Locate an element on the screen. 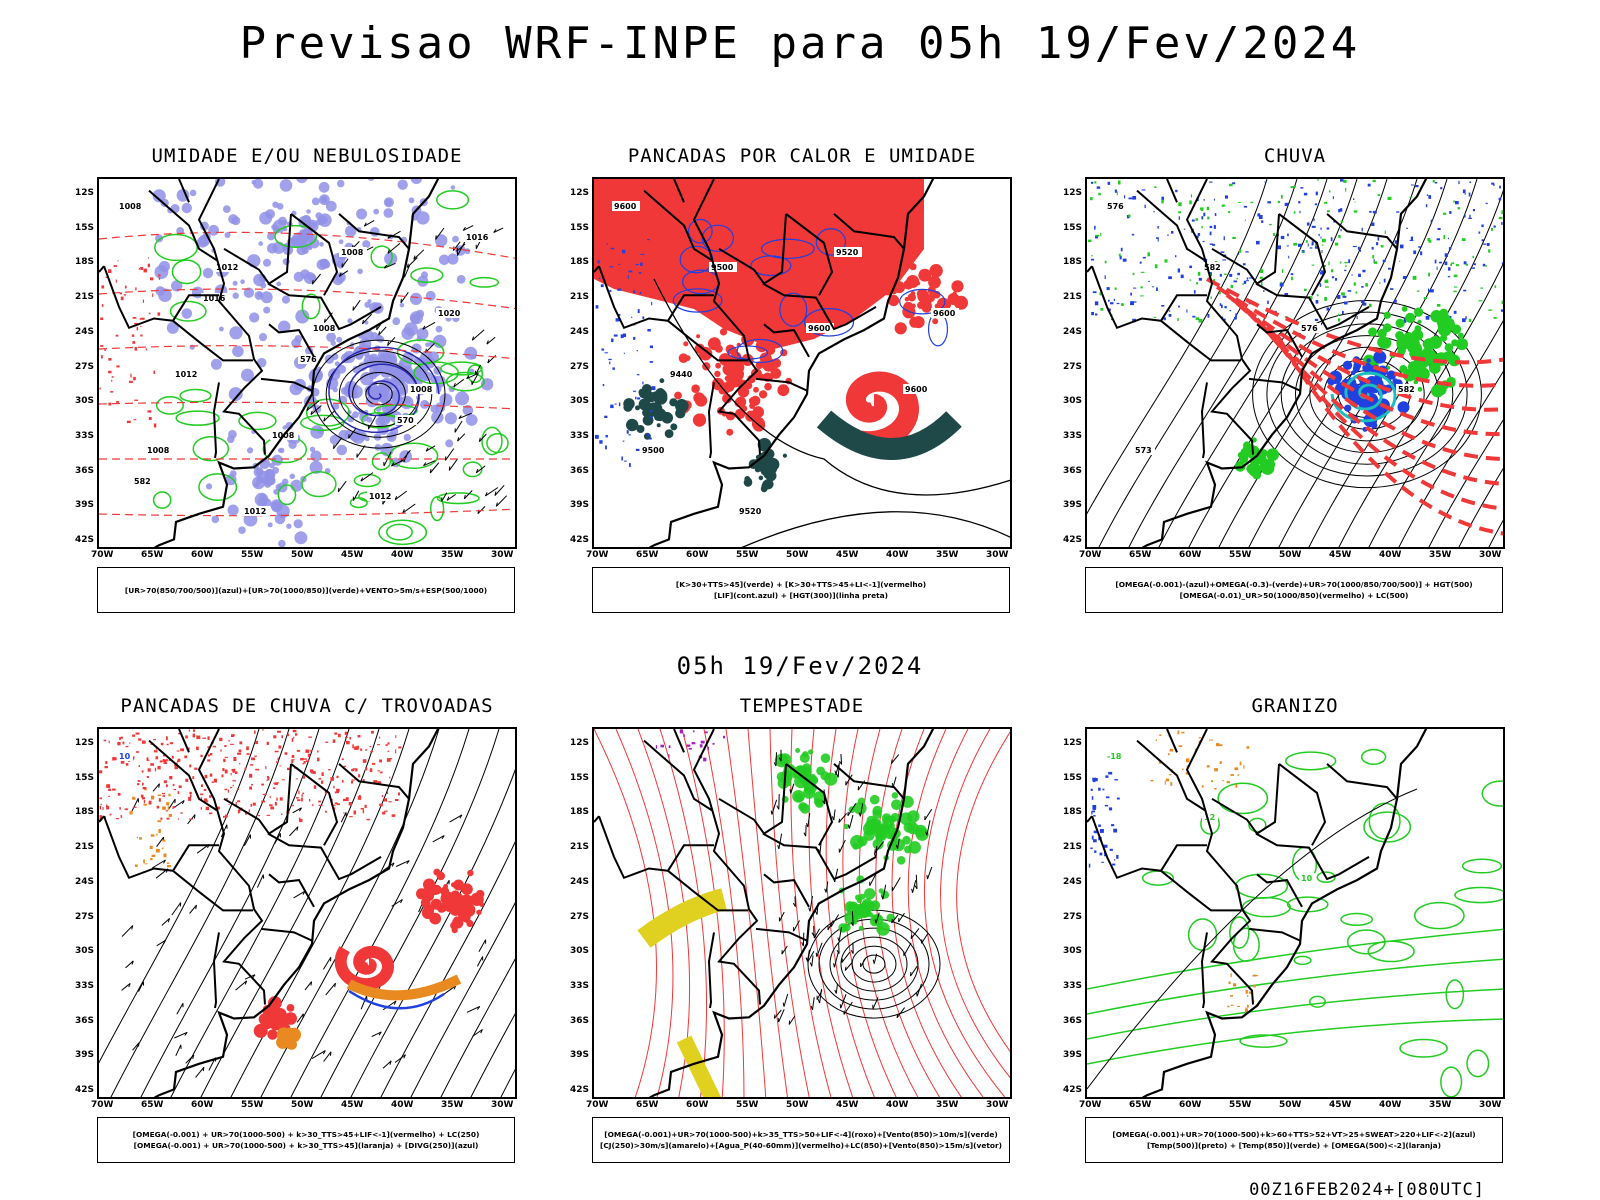  instability-area-green is located at coordinates (646, 412).